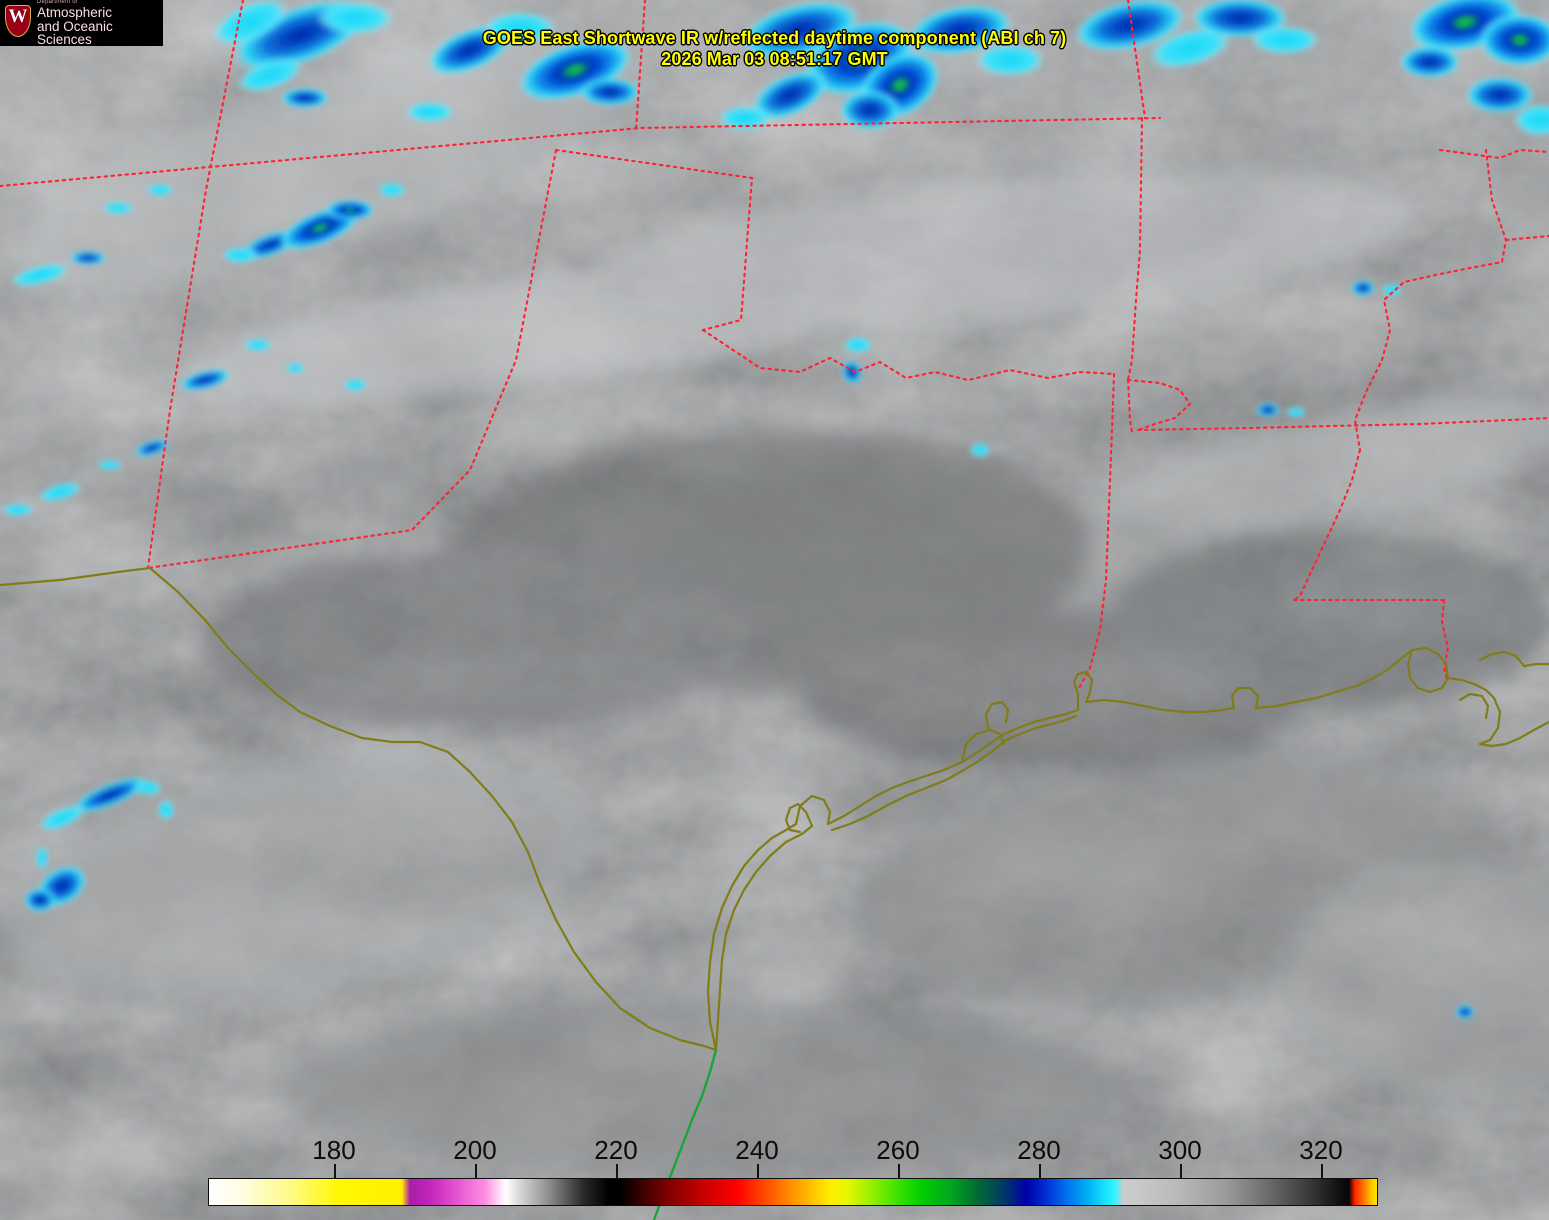 The height and width of the screenshot is (1220, 1549). What do you see at coordinates (75, 32) in the screenshot?
I see `logo-name-line-2: and Oceanic Sciences` at bounding box center [75, 32].